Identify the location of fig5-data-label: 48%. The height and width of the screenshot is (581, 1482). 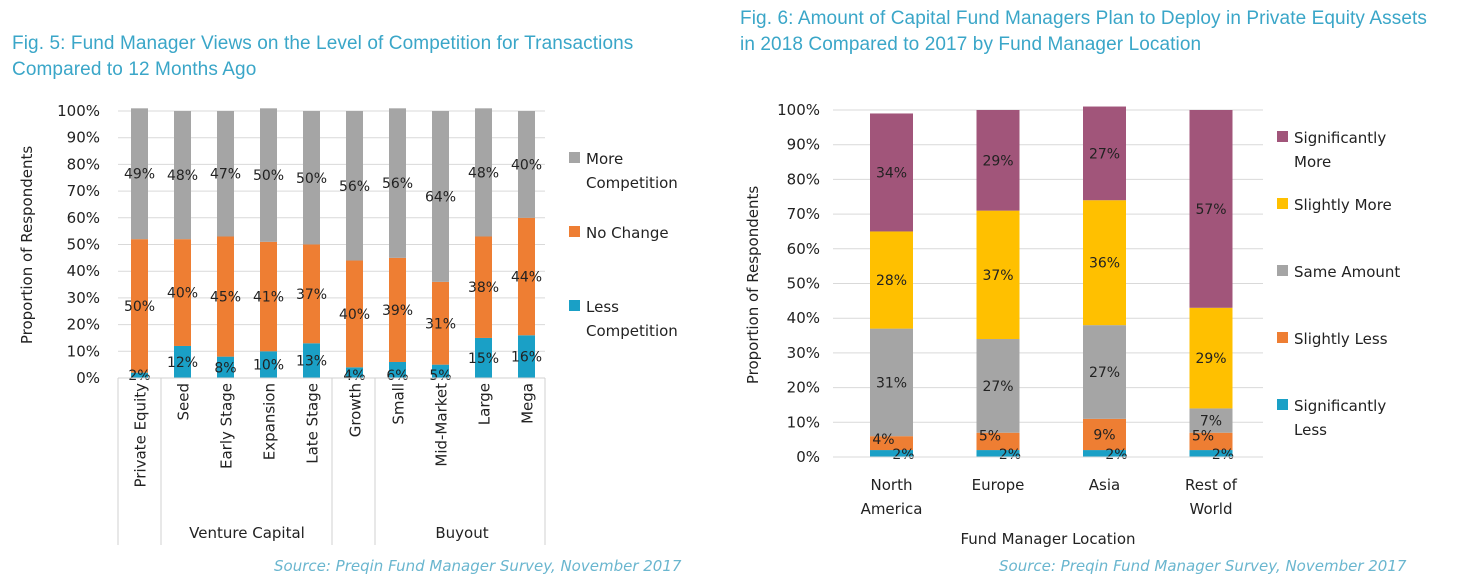
(483, 173).